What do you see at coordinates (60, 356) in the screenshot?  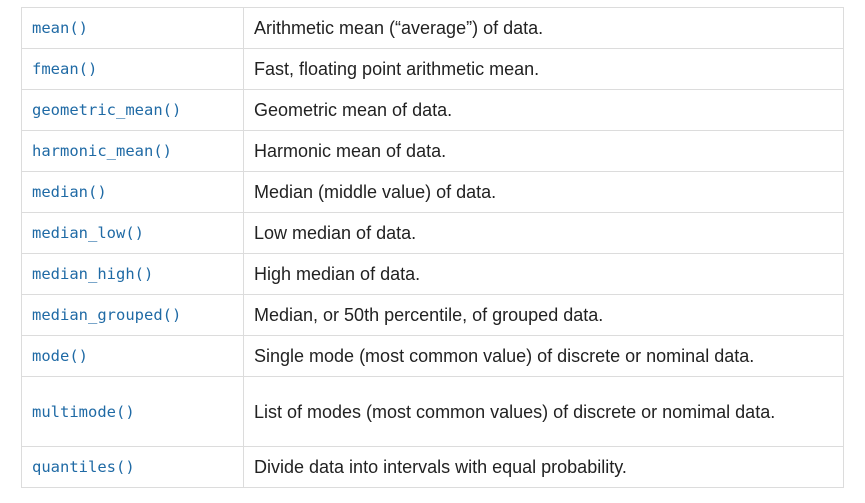 I see `function-link-mode: mode()` at bounding box center [60, 356].